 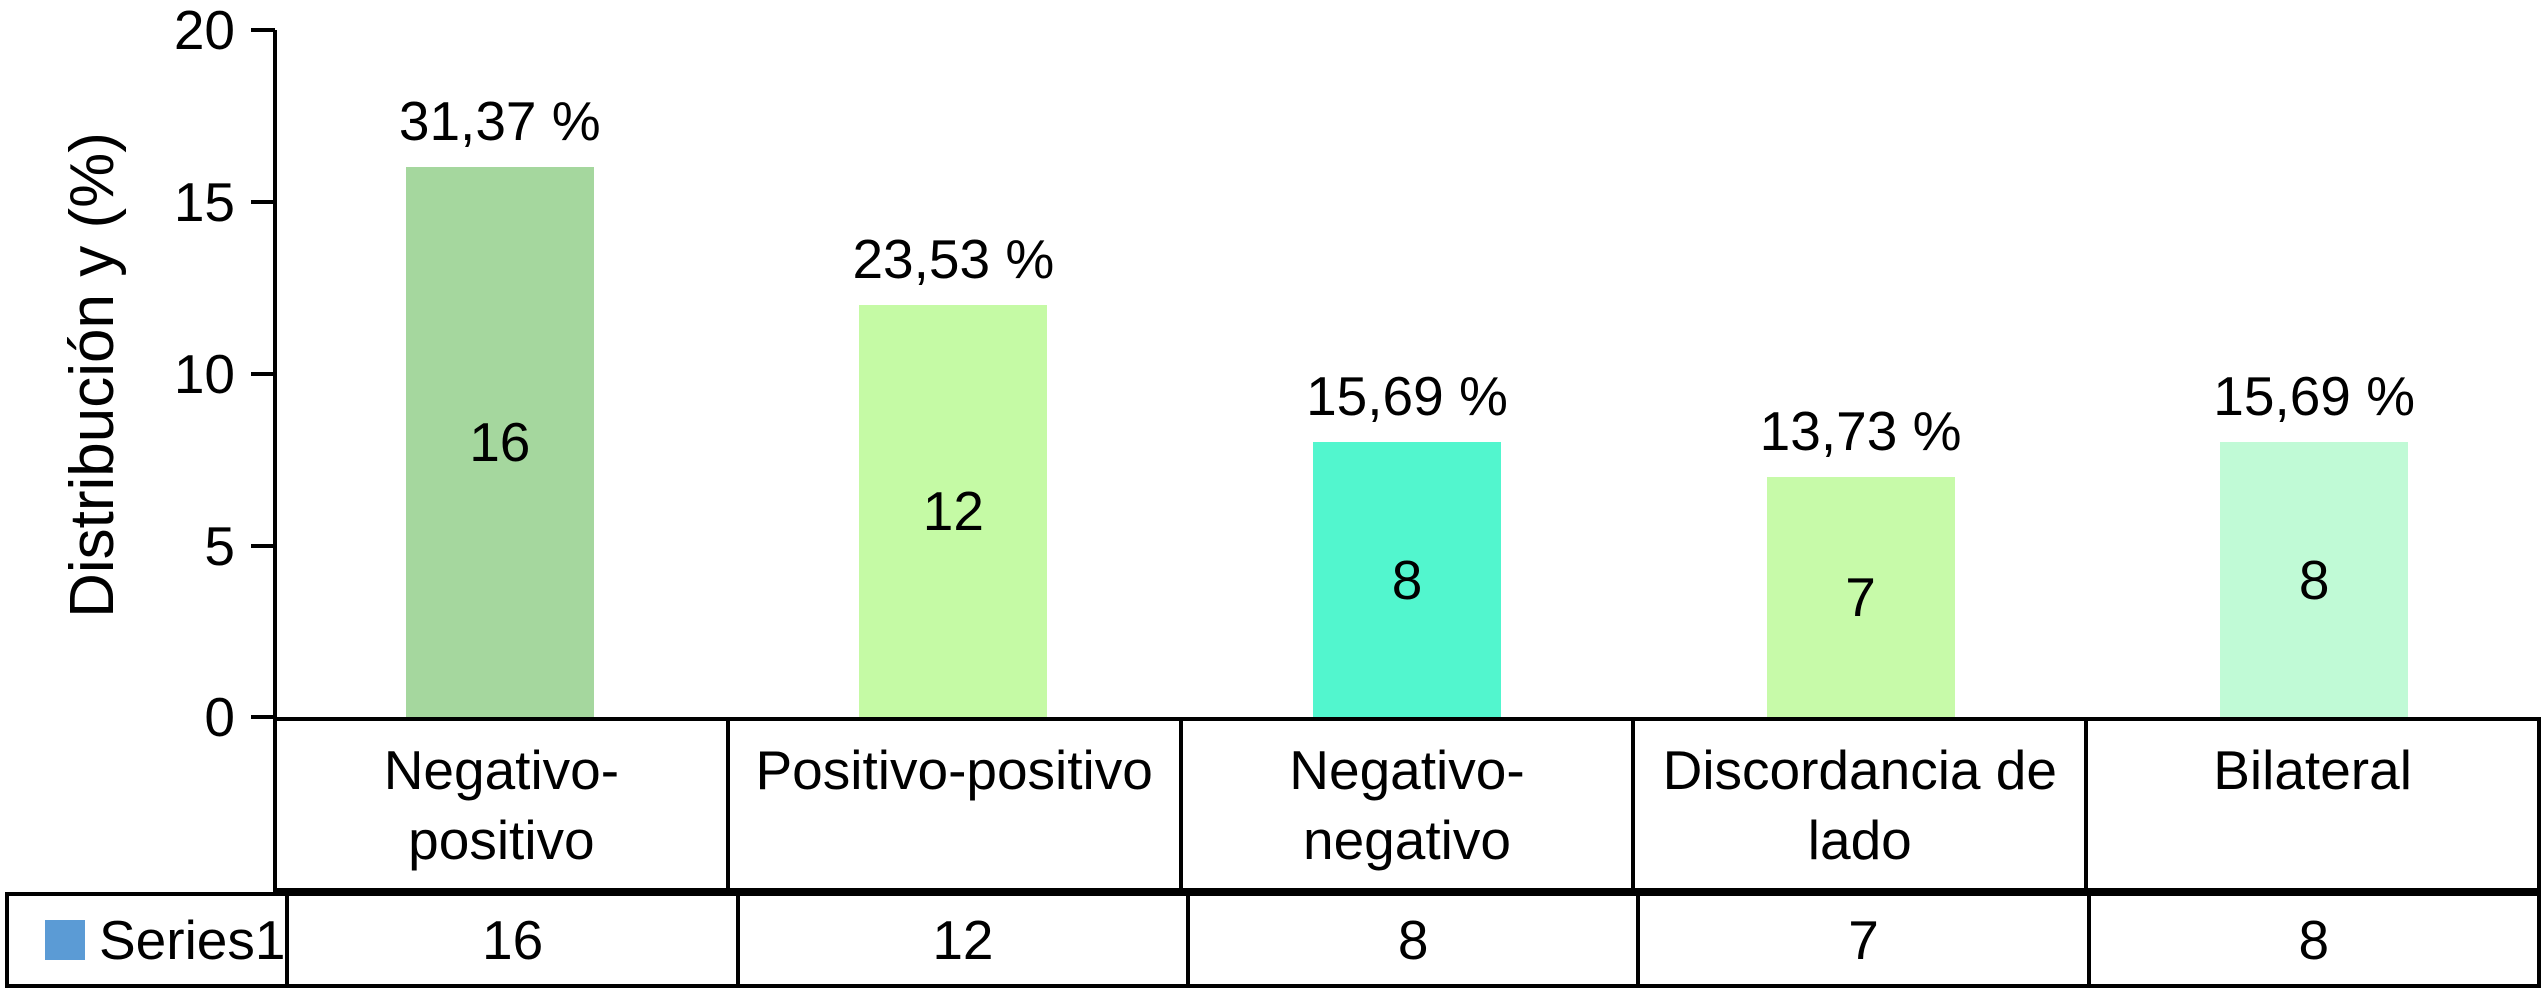 What do you see at coordinates (954, 770) in the screenshot?
I see `category-label: Positivo-positivo` at bounding box center [954, 770].